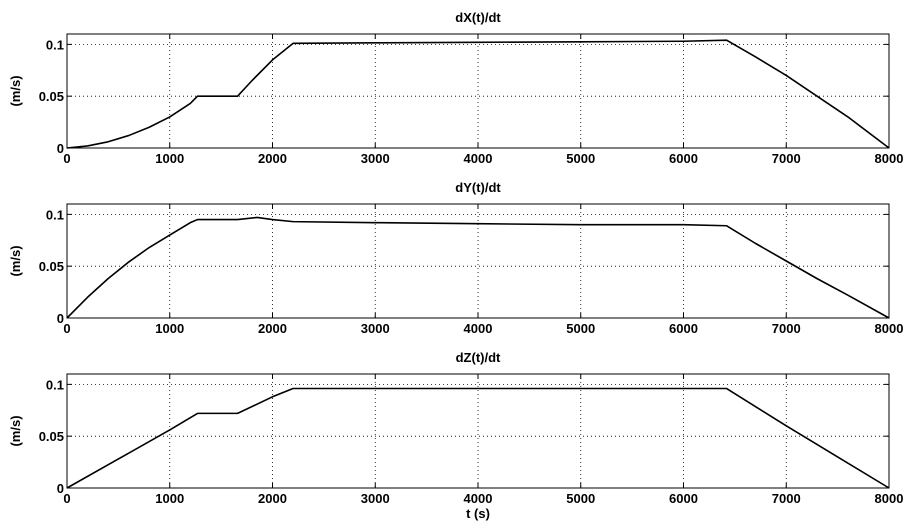  Describe the element at coordinates (478, 17) in the screenshot. I see `subplot-title: dX(t)/dt` at that location.